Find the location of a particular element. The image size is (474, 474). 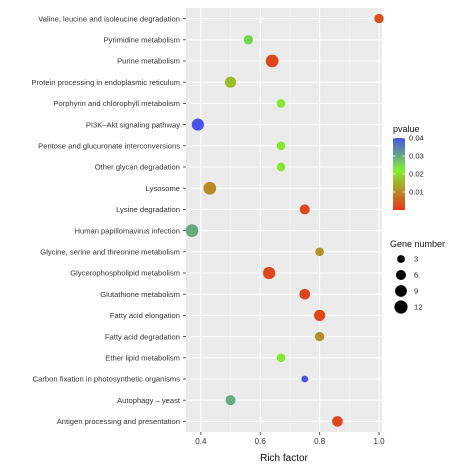

y-tick-label: Other glycan degradation is located at coordinates (137, 167).